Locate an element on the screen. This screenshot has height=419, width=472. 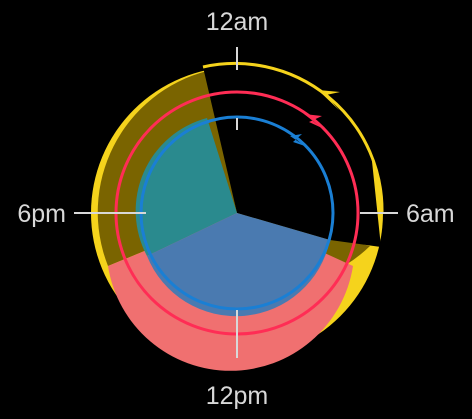
label-6am: 6am is located at coordinates (430, 214).